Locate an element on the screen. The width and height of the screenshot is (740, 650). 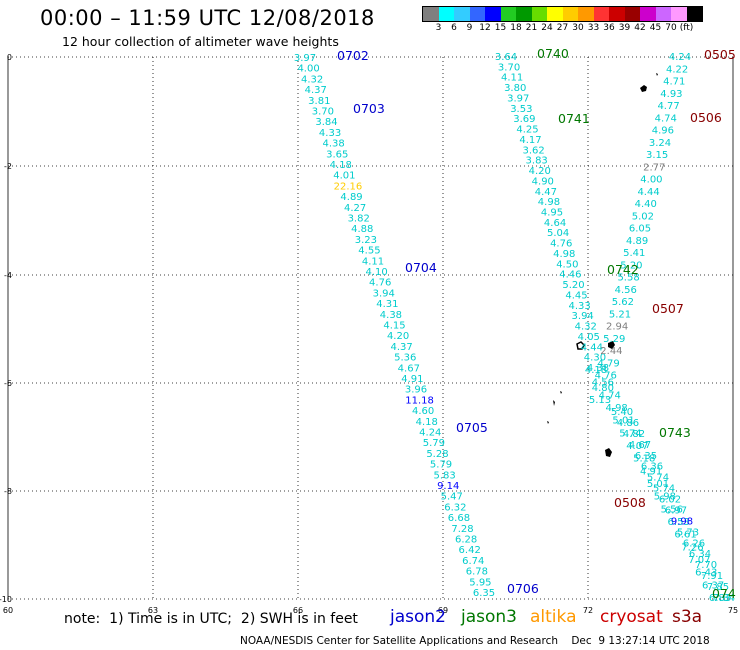
swh-value: 4.76 is located at coordinates (380, 283).